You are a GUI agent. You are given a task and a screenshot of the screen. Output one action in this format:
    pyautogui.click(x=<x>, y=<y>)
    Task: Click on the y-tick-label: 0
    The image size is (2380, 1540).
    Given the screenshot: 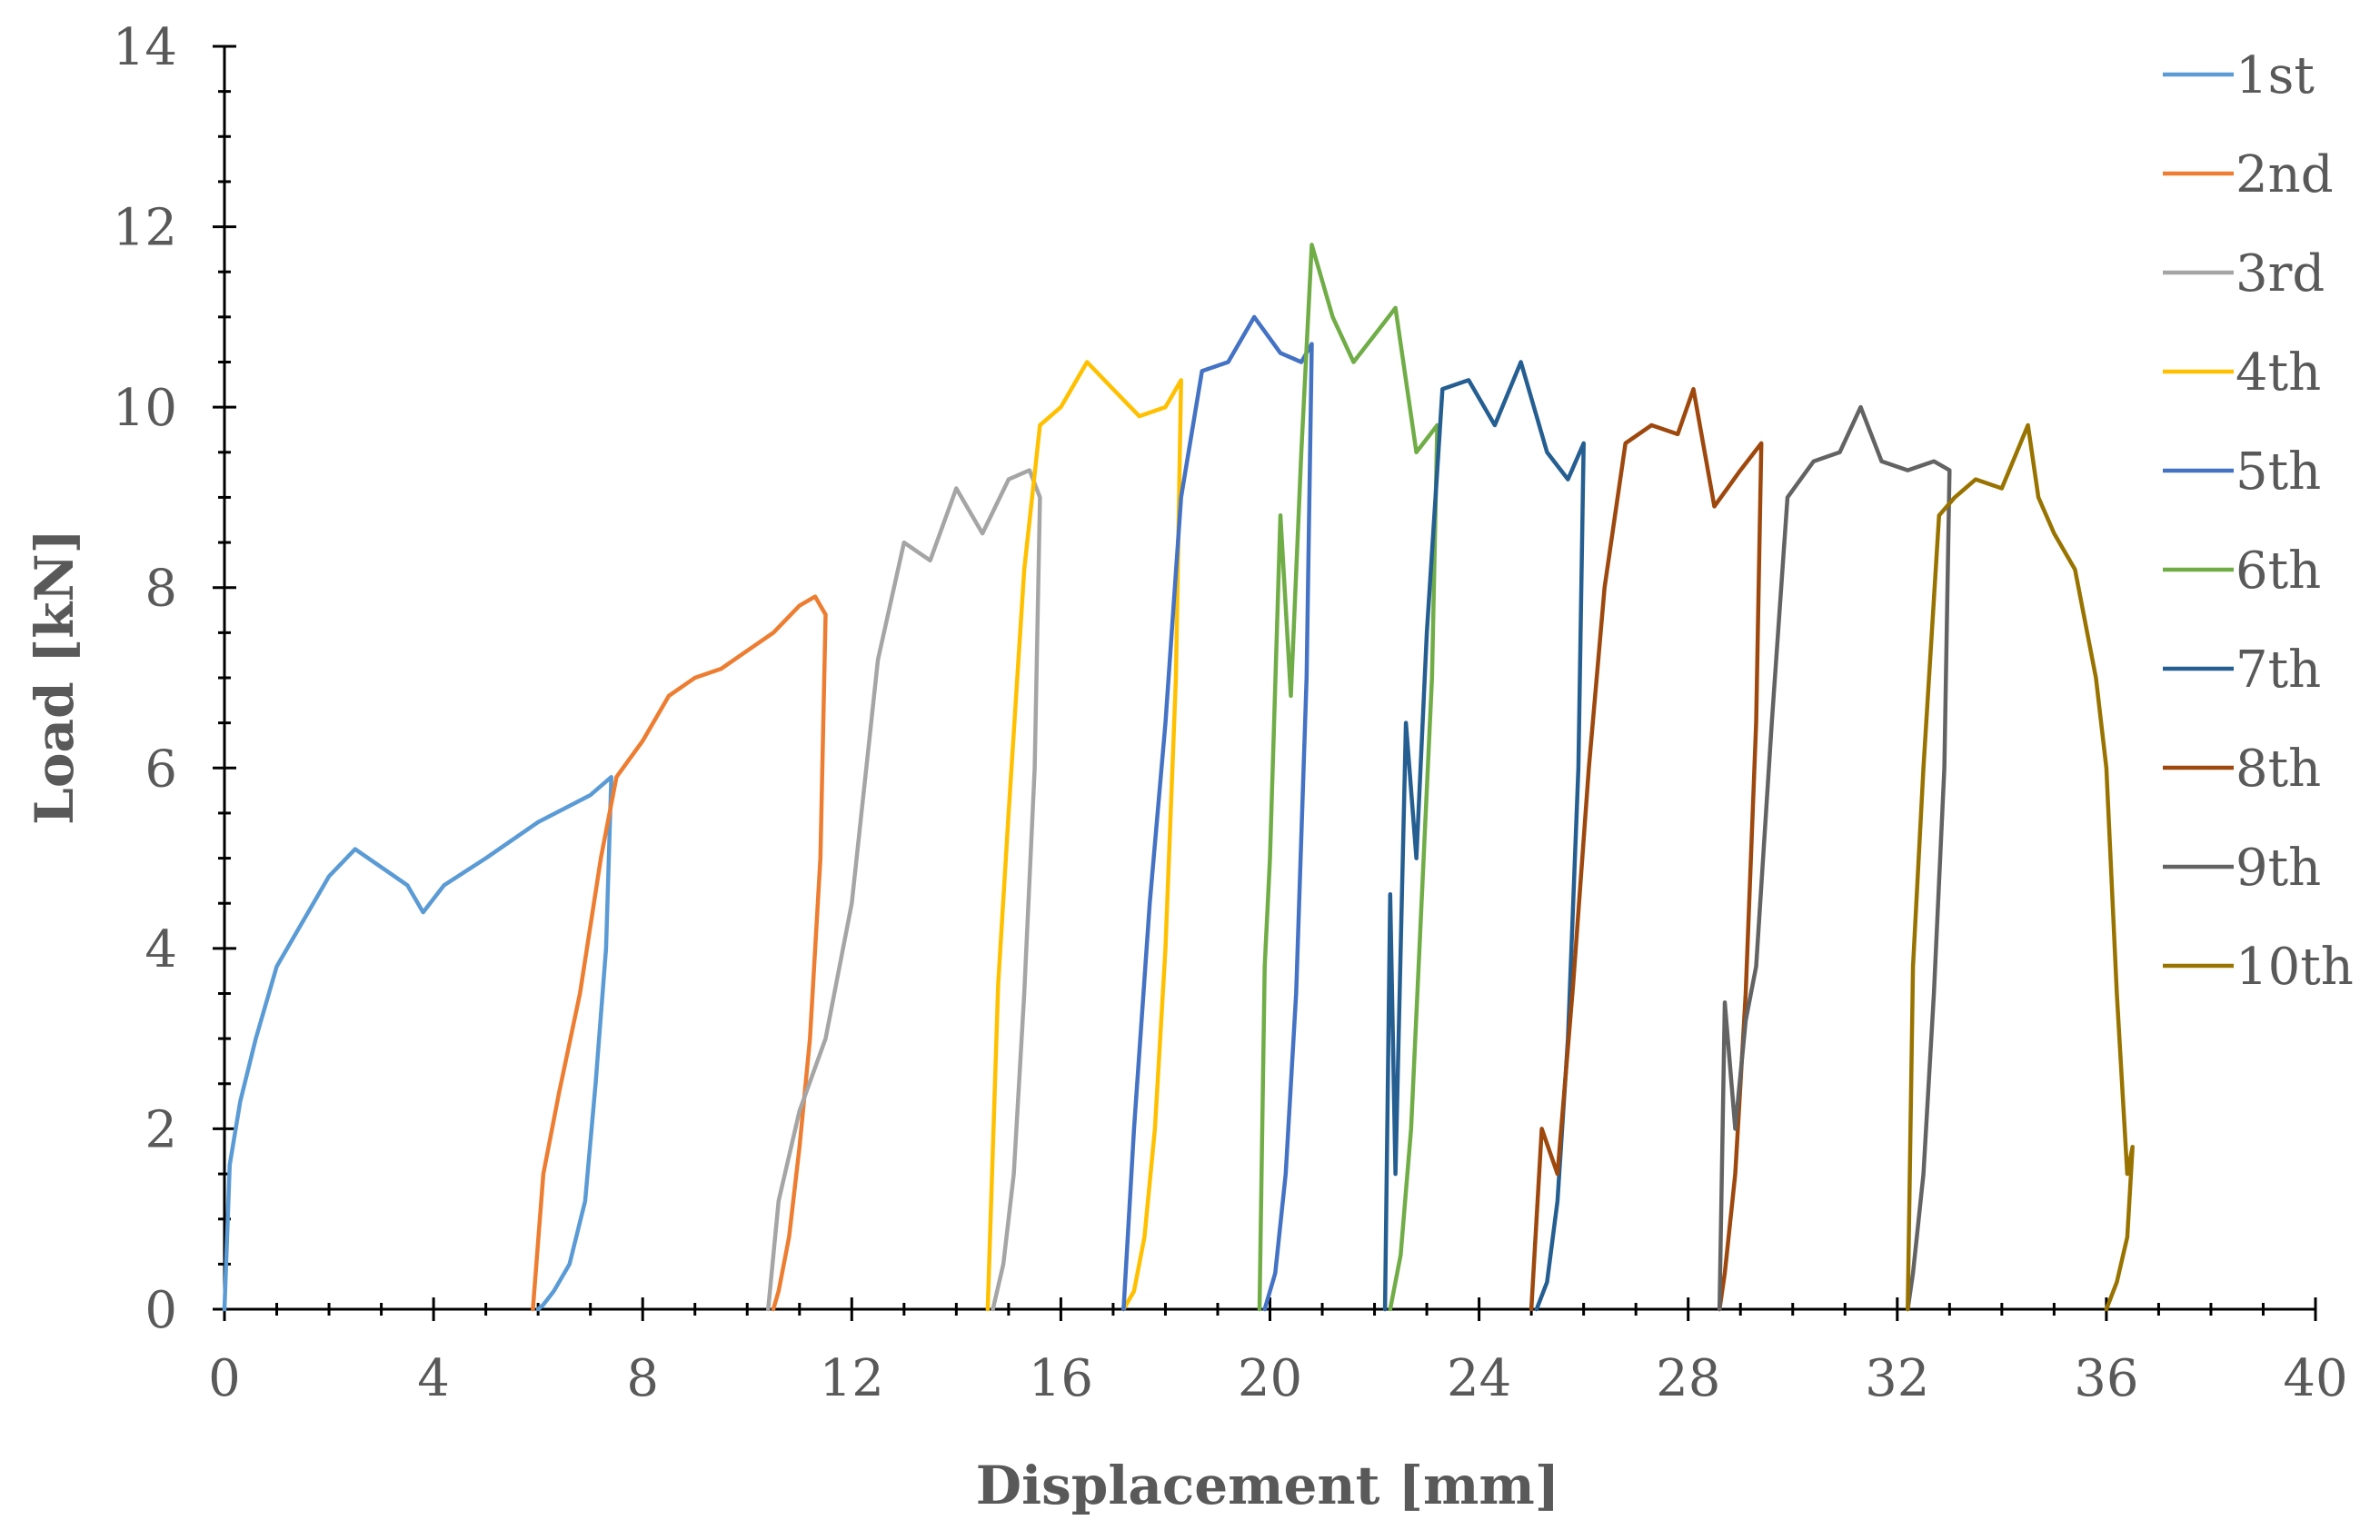 What is the action you would take?
    pyautogui.click(x=160, y=1310)
    